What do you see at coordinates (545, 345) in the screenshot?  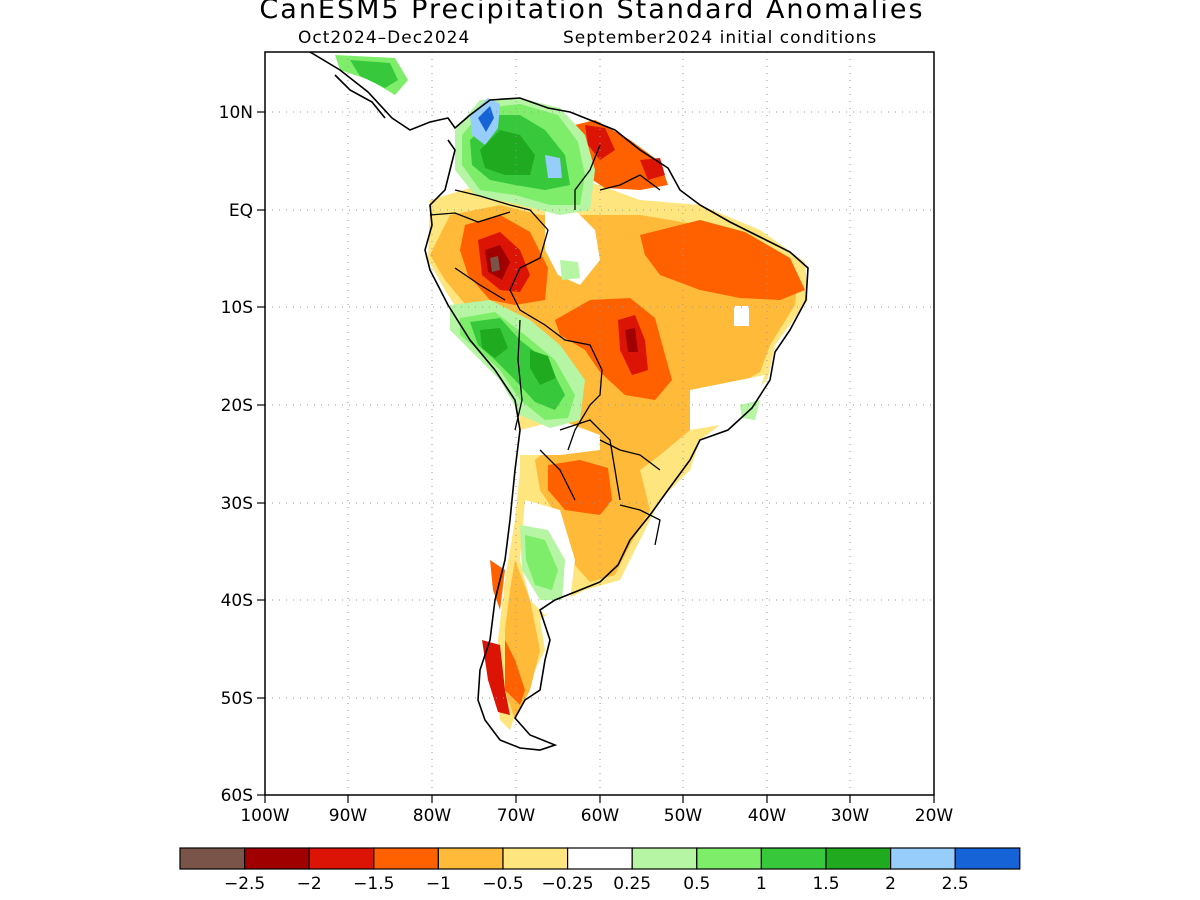 I see `country-borders` at bounding box center [545, 345].